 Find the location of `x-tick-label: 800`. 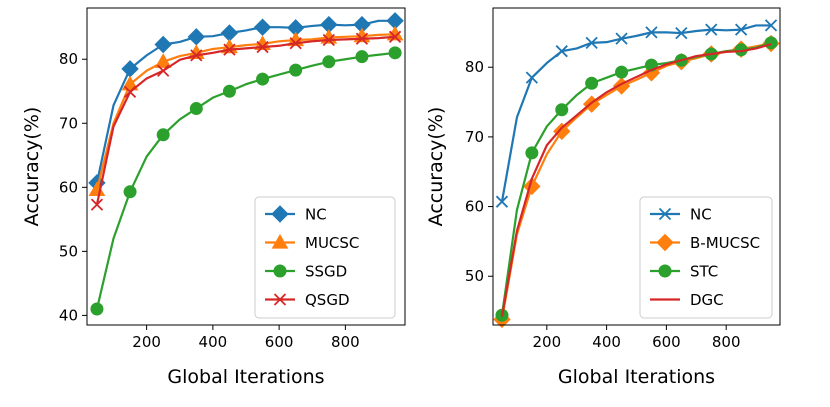

x-tick-label: 800 is located at coordinates (345, 342).